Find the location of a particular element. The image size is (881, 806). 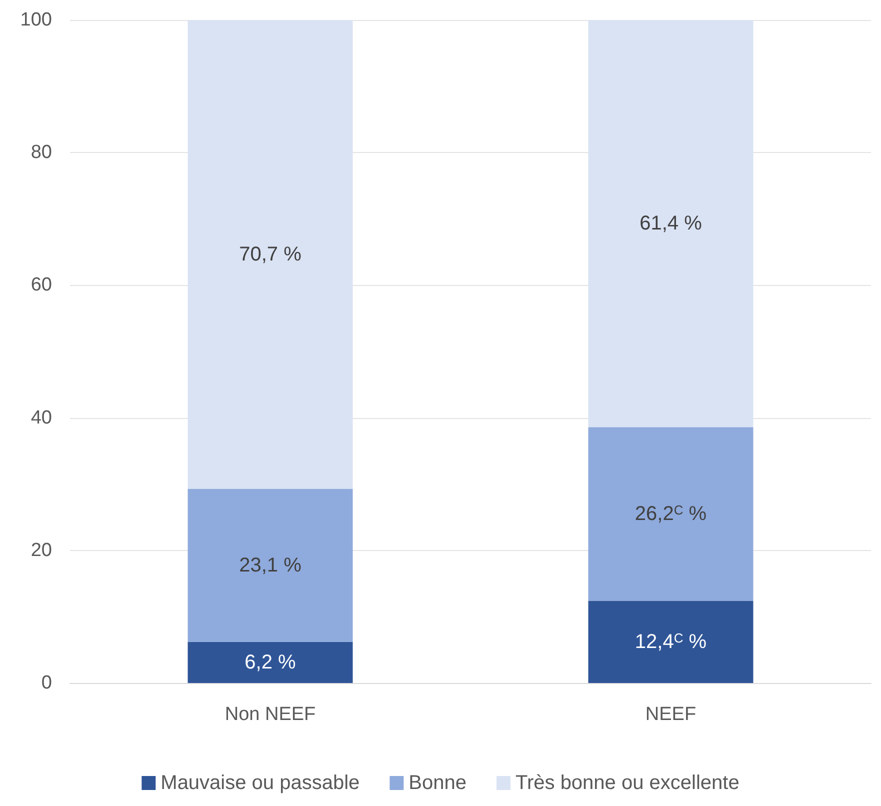

data-label: 70,7 % is located at coordinates (270, 254).